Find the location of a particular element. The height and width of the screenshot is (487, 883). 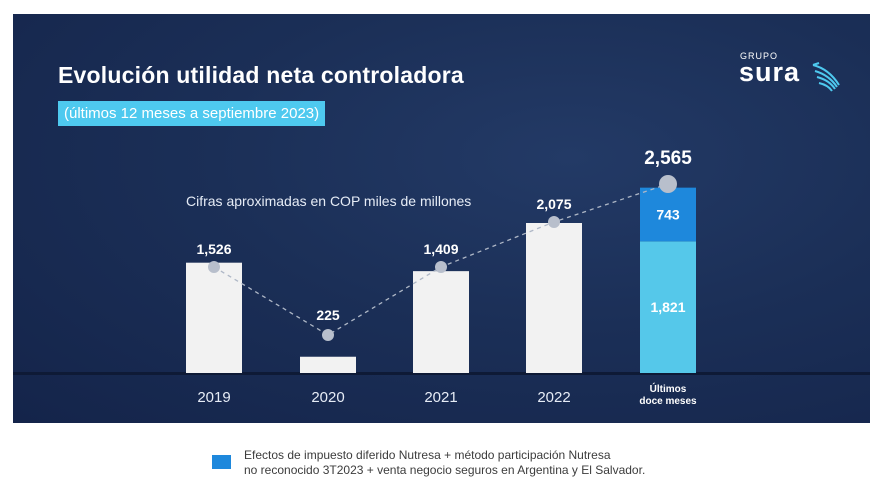

logo-wings-icon is located at coordinates (826, 77).